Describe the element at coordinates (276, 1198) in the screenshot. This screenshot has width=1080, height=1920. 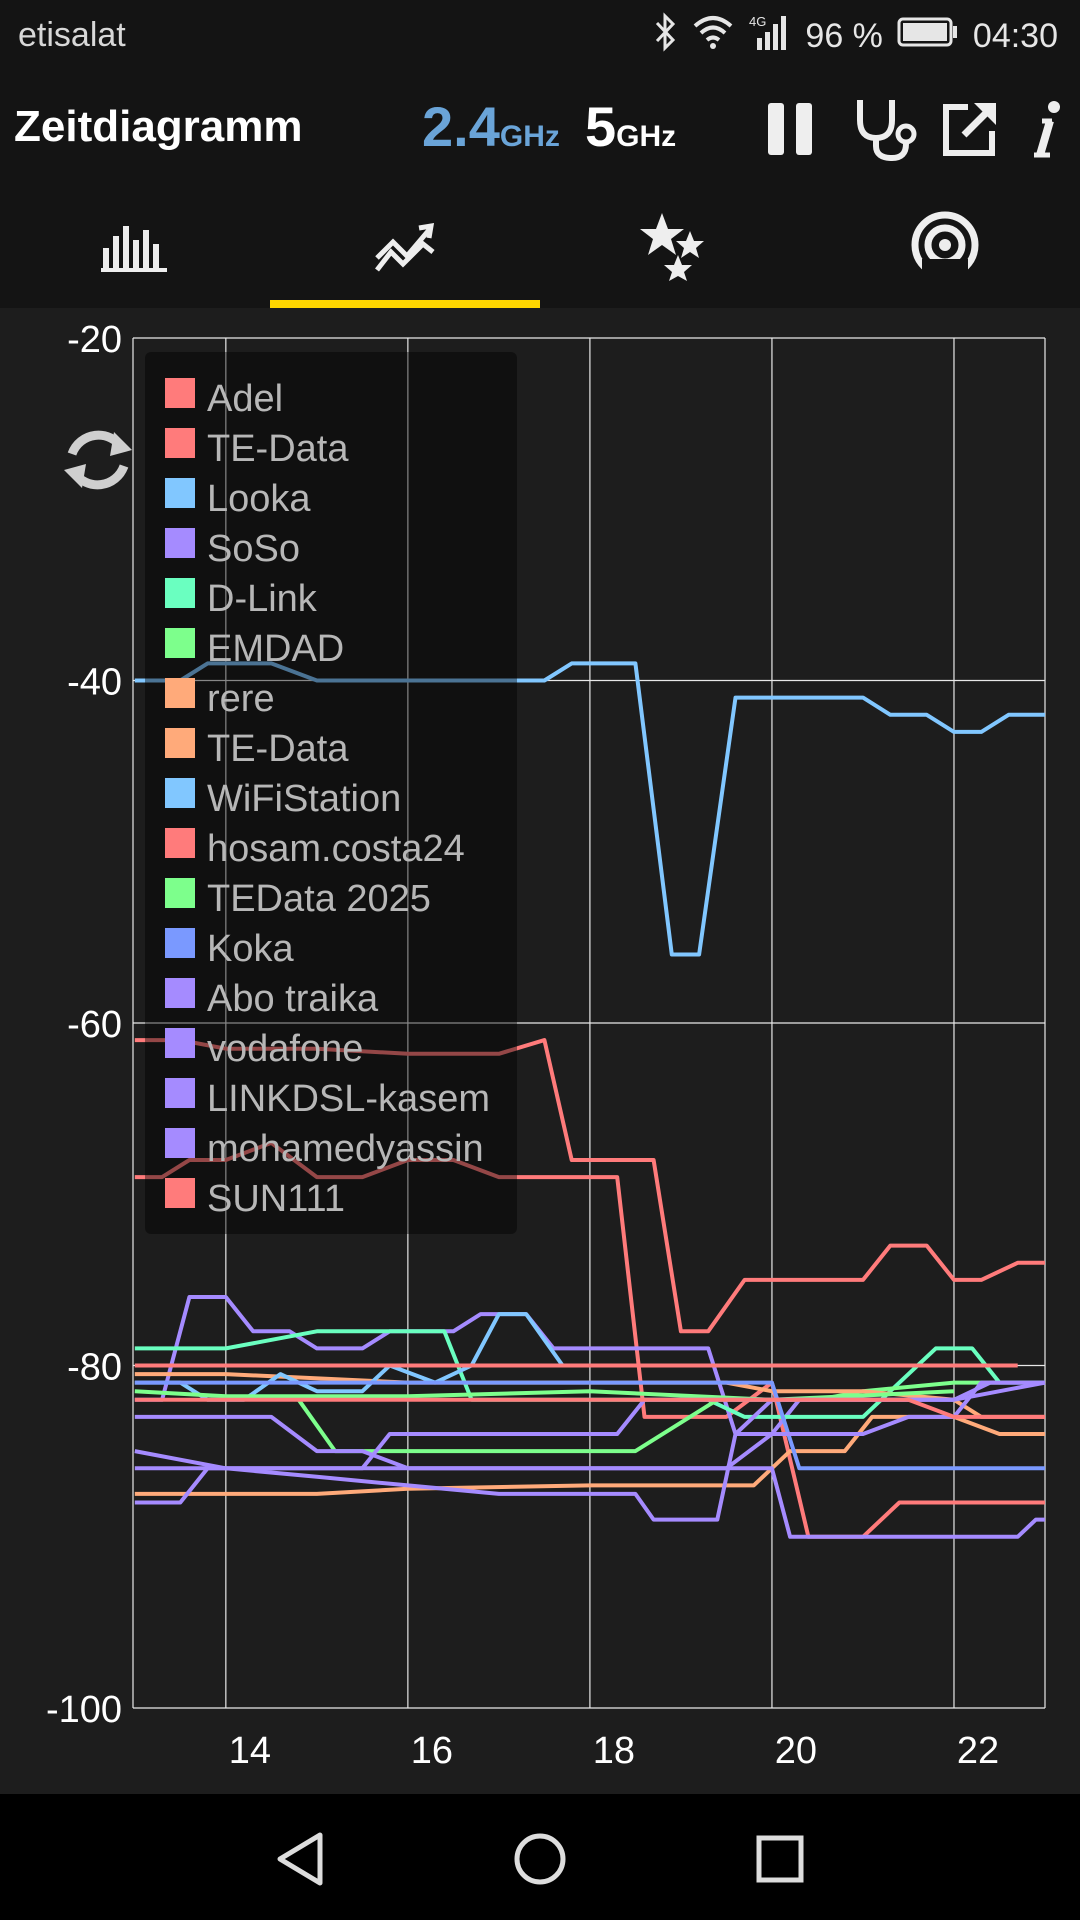
I see `legend-label: SUN111` at that location.